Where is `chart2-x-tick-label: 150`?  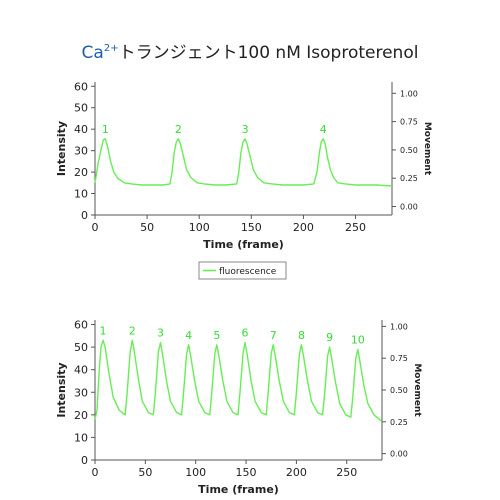 chart2-x-tick-label: 150 is located at coordinates (246, 472).